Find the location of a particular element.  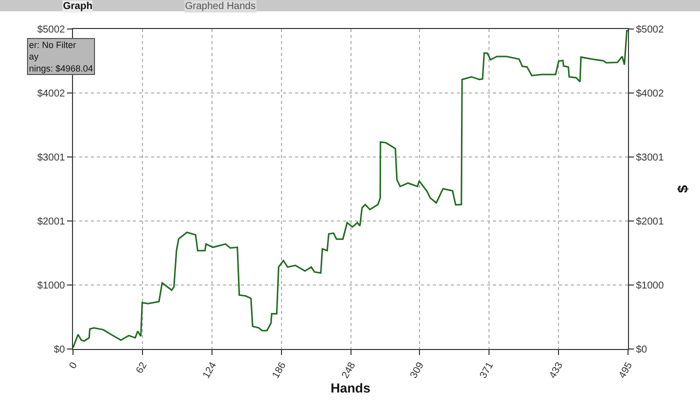

y2-axis-title: $ is located at coordinates (682, 188).